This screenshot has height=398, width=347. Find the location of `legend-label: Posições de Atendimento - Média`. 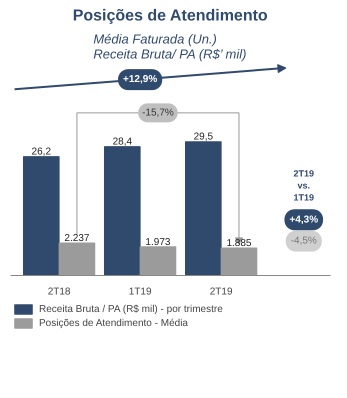

legend-label: Posições de Atendimento - Média is located at coordinates (113, 323).